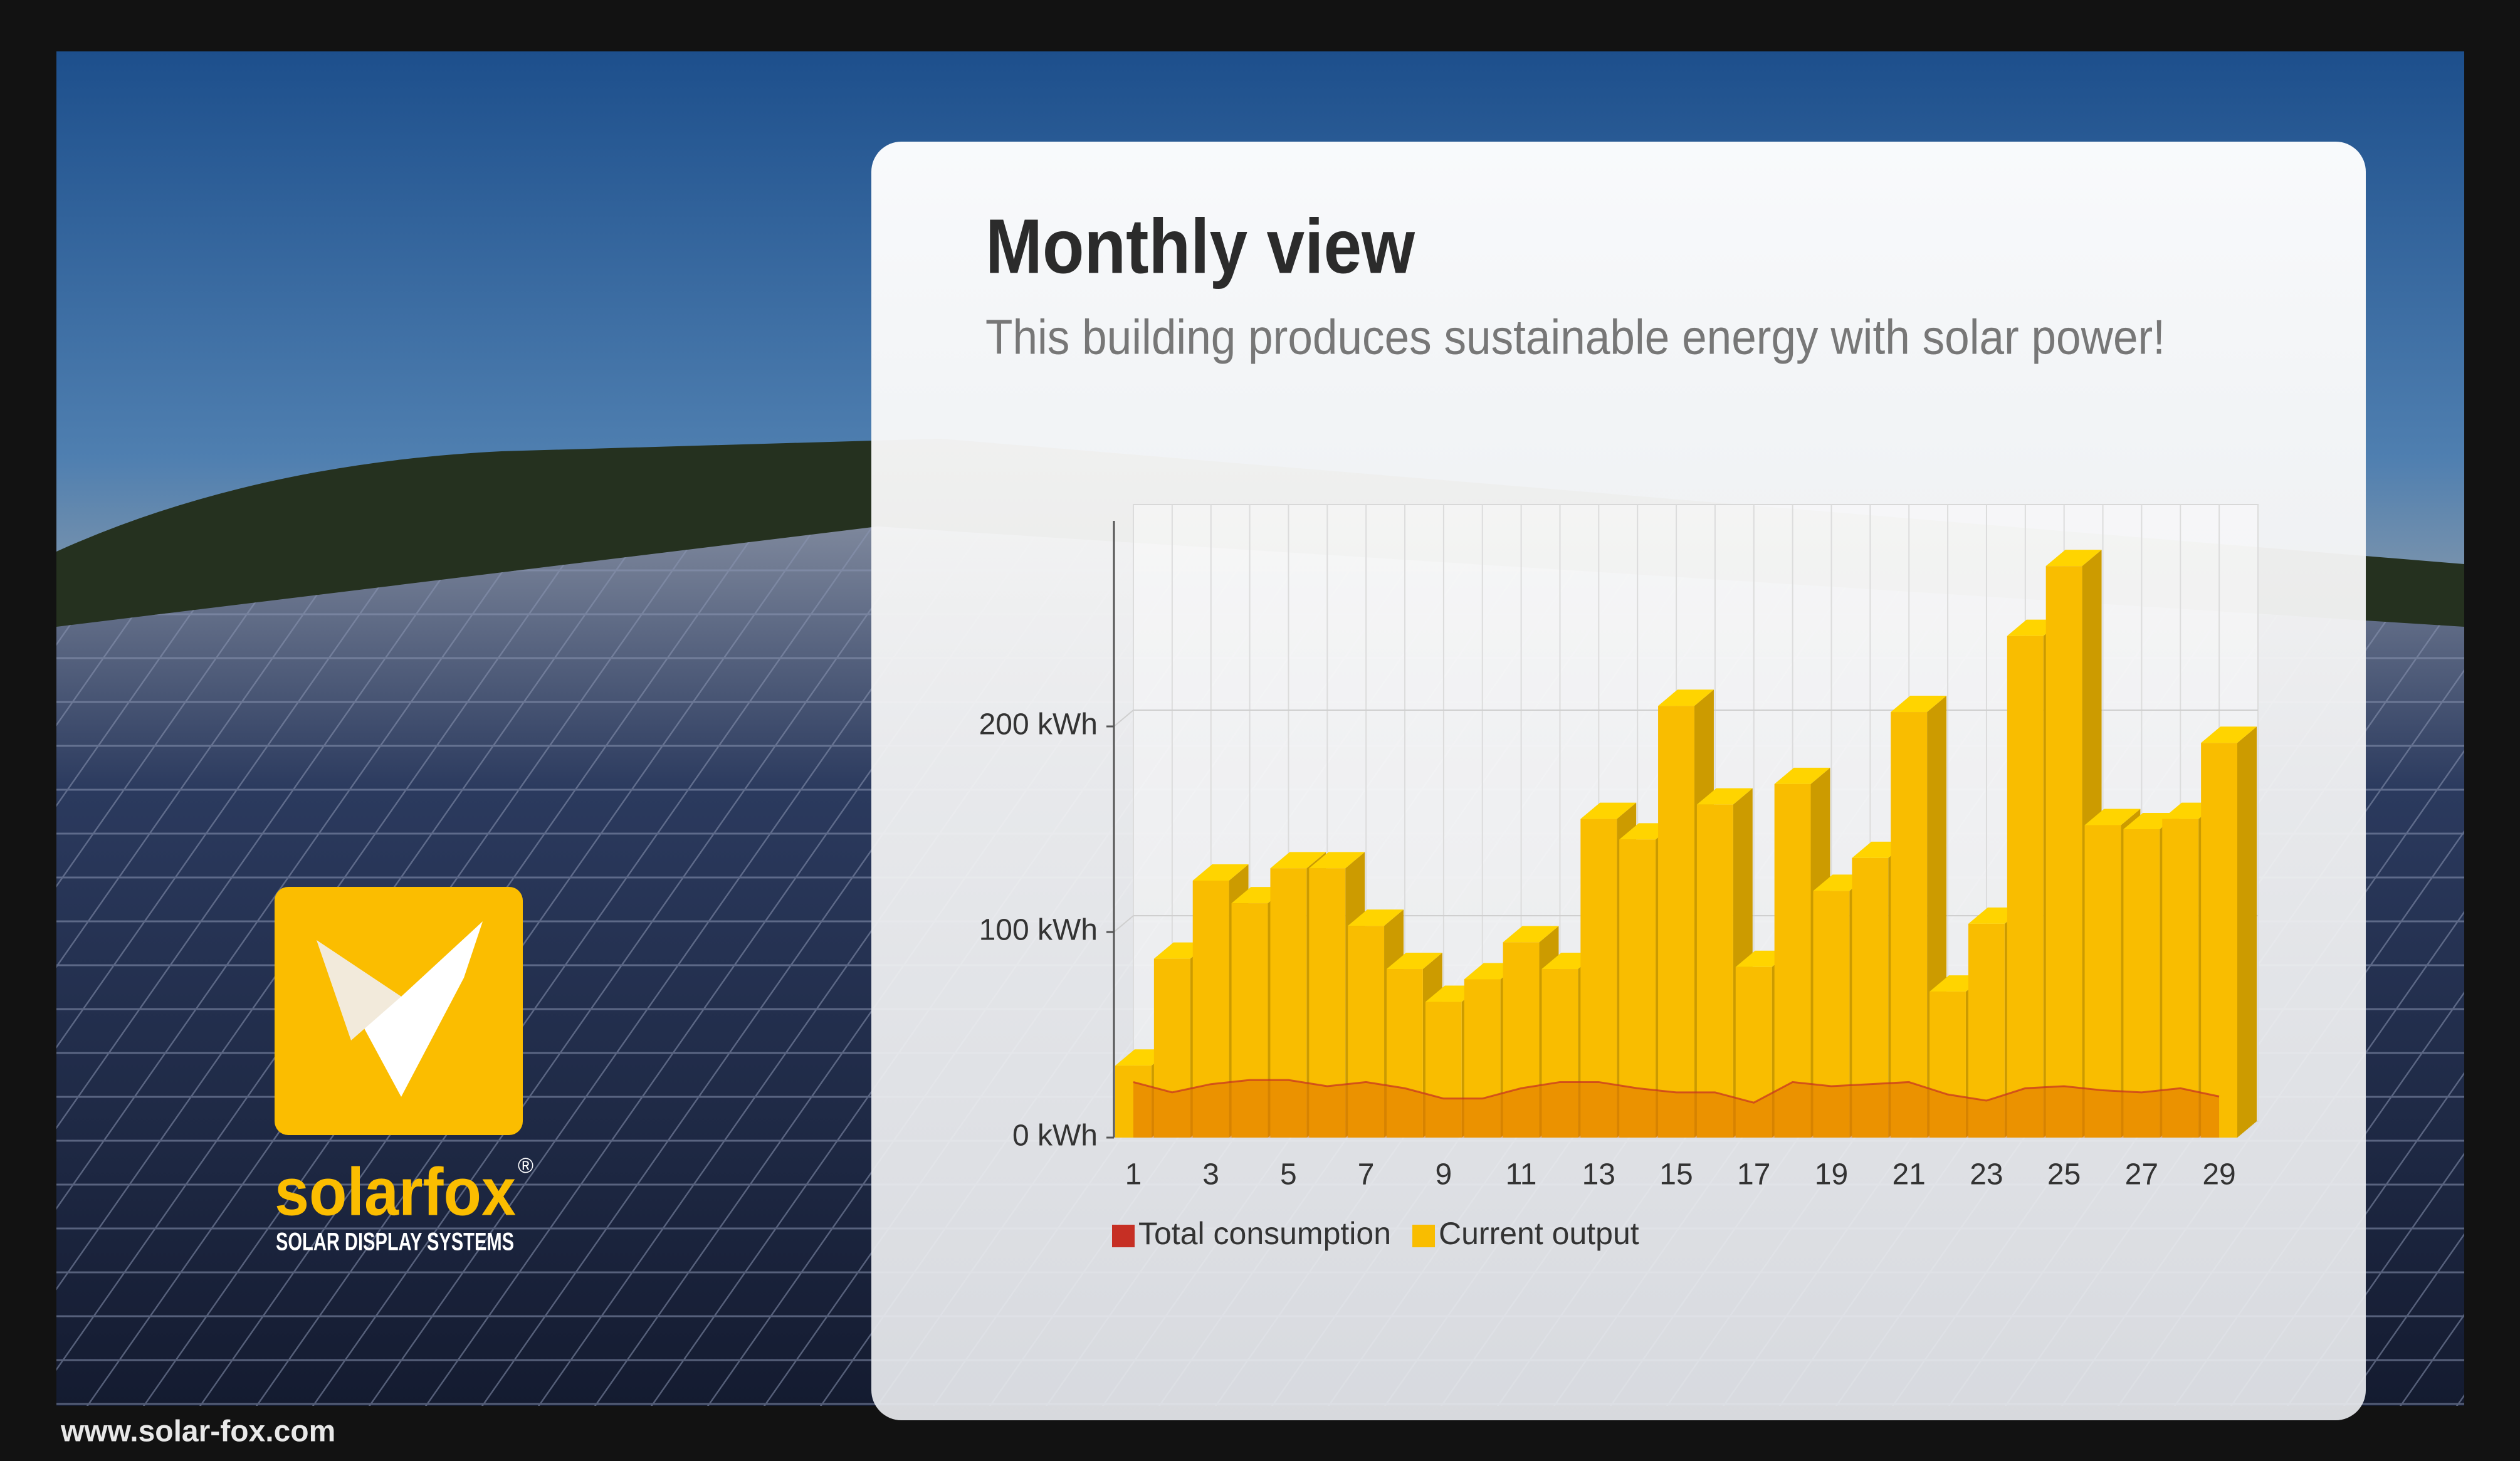 This screenshot has height=1461, width=2520. What do you see at coordinates (1038, 930) in the screenshot?
I see `y-tick-label: 100 kWh` at bounding box center [1038, 930].